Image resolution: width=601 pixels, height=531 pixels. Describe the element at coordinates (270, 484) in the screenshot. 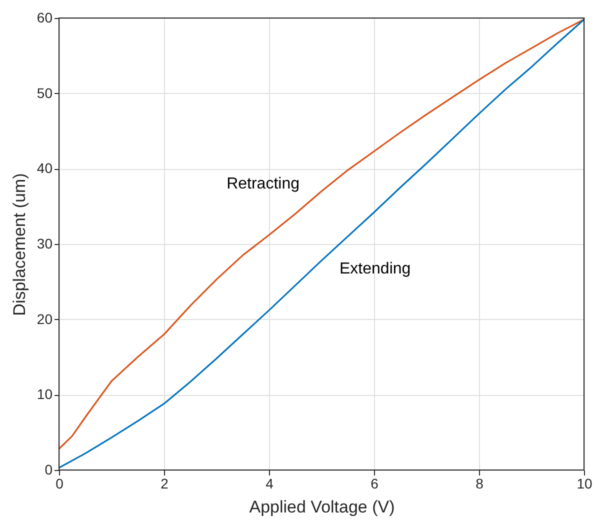

I see `x-tick-label: 4` at that location.